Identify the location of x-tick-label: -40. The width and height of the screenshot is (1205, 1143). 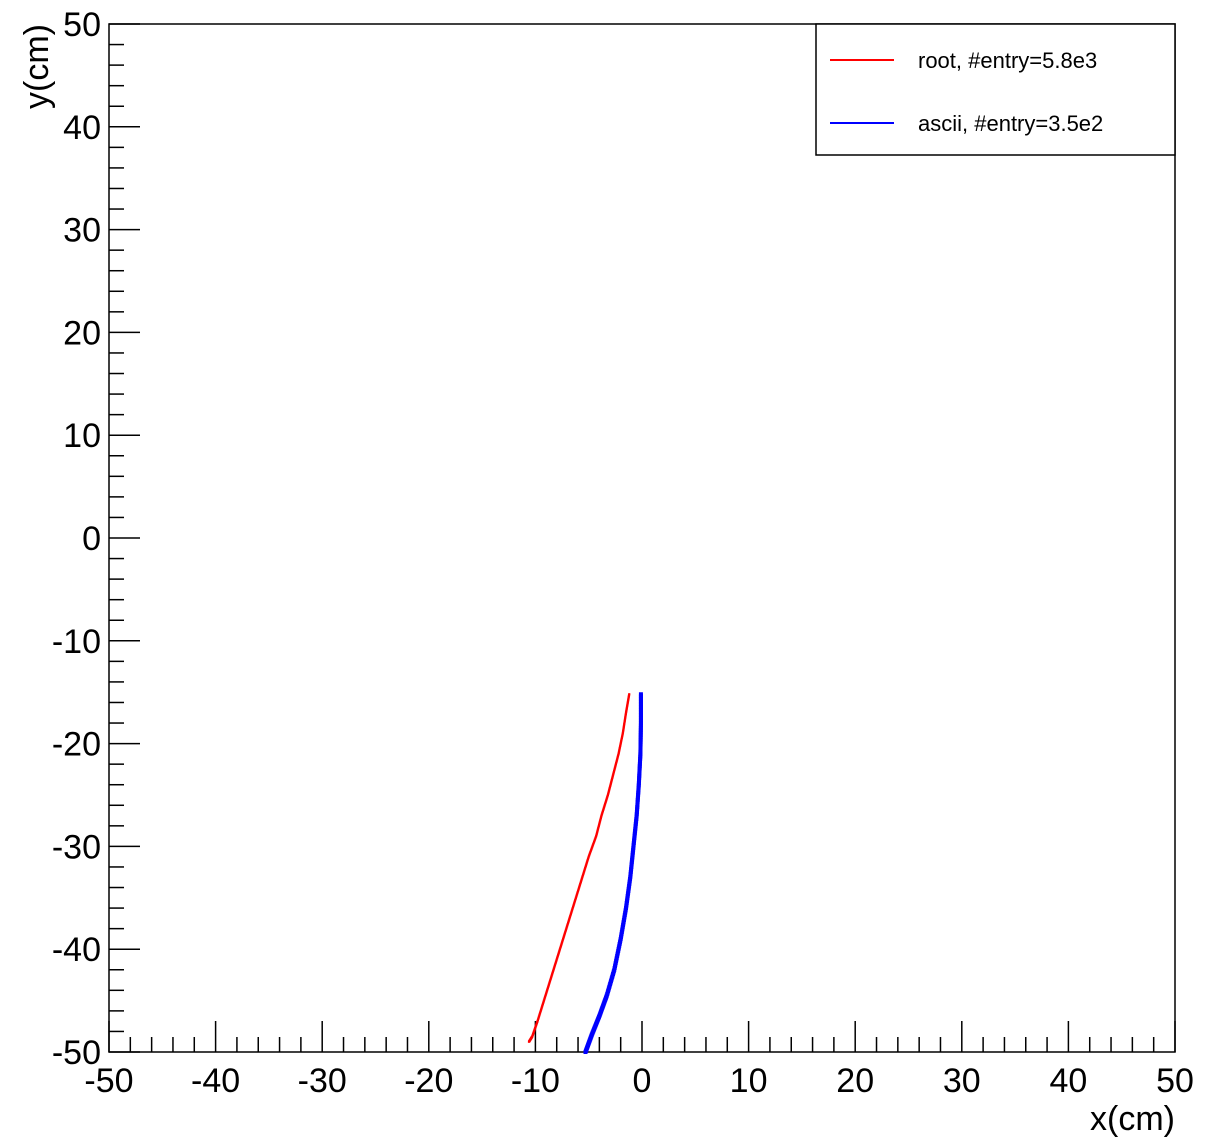
(215, 1081).